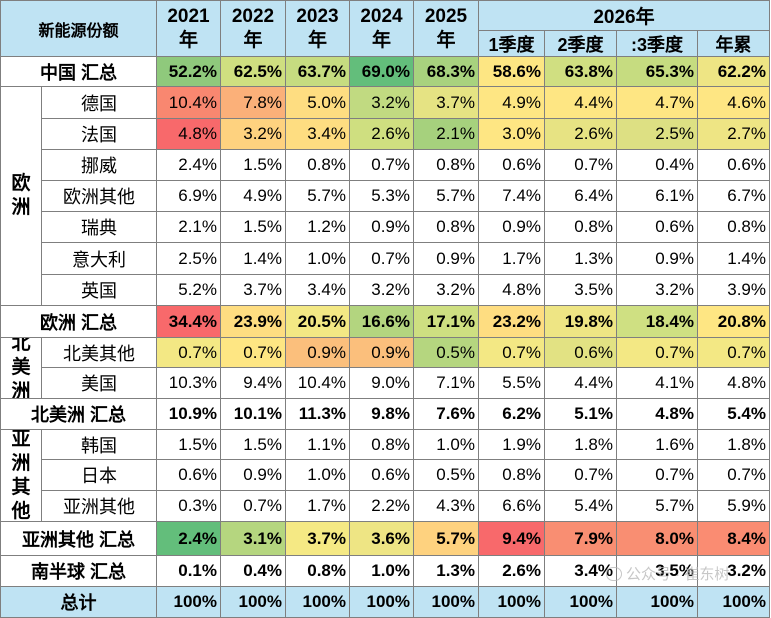  What do you see at coordinates (318, 414) in the screenshot?
I see `value-cell: 11.3%` at bounding box center [318, 414].